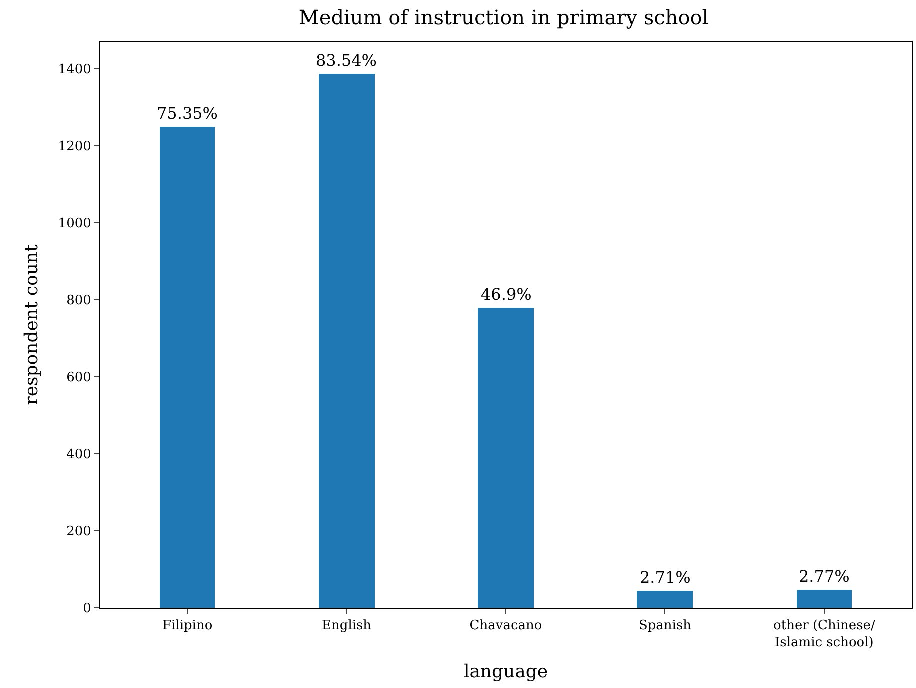 This screenshot has width=916, height=688. I want to click on y-tick-label: 600, so click(79, 378).